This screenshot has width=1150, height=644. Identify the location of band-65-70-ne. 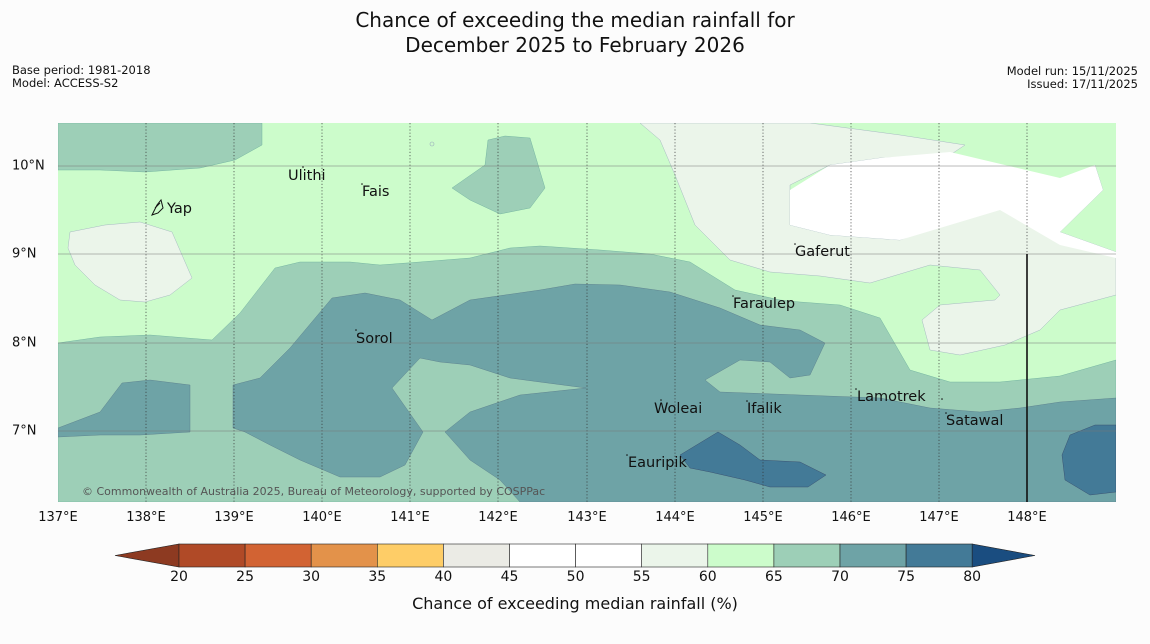
(160, 148).